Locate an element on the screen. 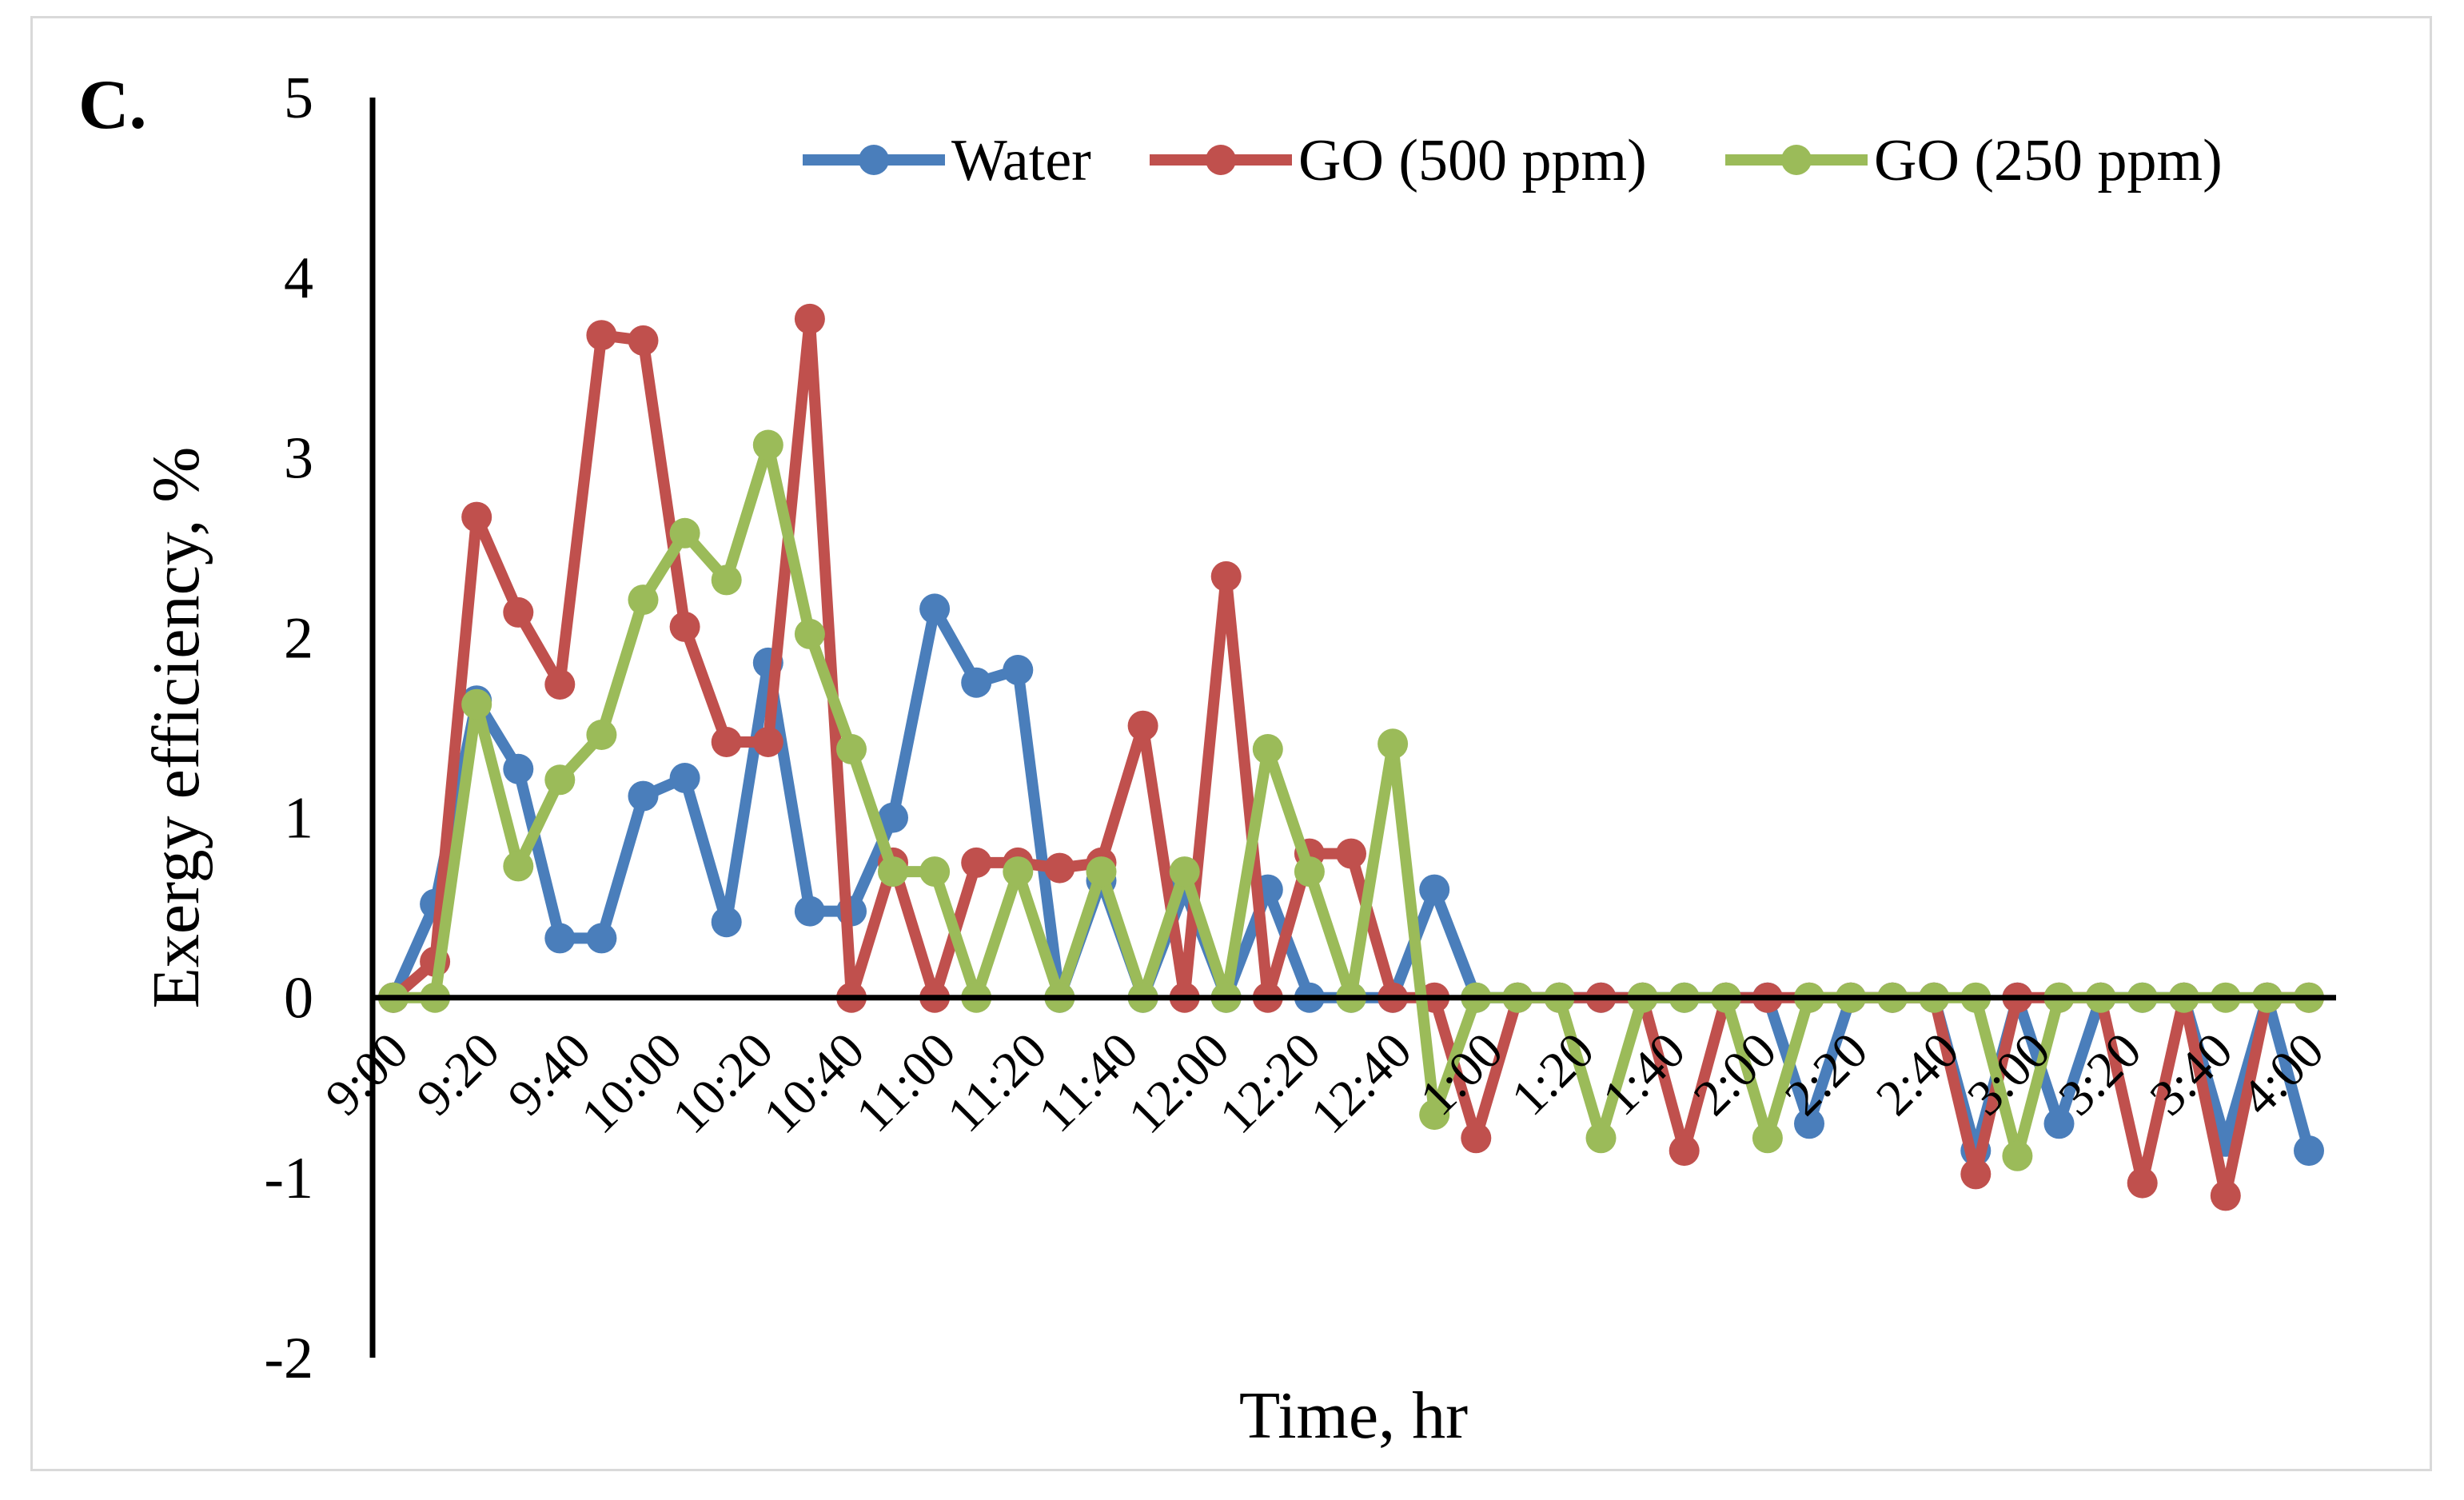  x-tick-label: 9:00 is located at coordinates (366, 1074).